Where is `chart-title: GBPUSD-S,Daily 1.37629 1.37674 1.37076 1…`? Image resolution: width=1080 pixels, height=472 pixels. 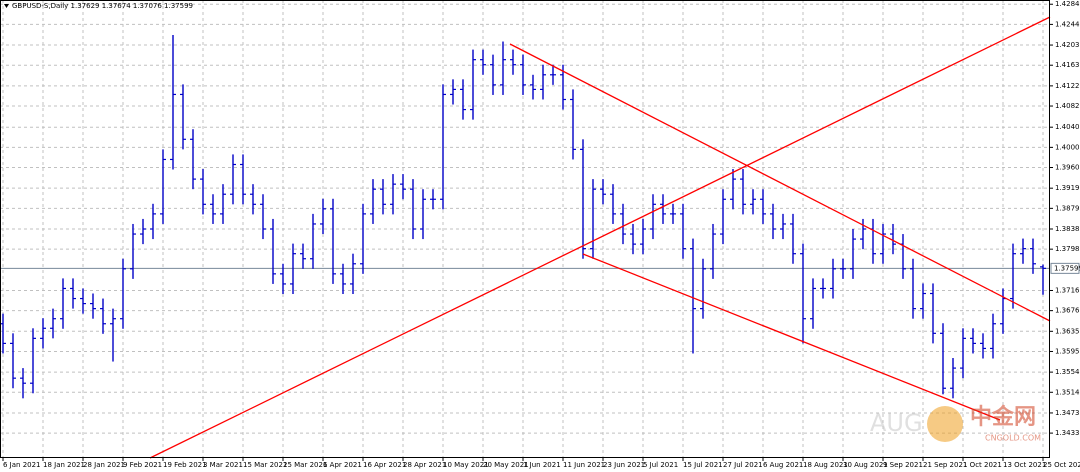
chart-title: GBPUSD-S,Daily 1.37629 1.37674 1.37076 1… is located at coordinates (102, 6).